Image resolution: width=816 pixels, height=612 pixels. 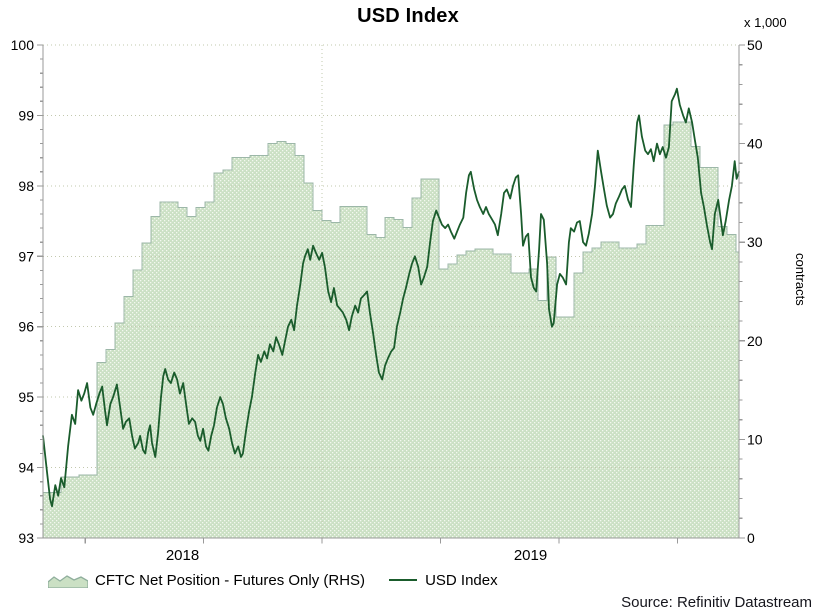 I want to click on source-credit: Source: Refinitiv Datastream, so click(x=716, y=602).